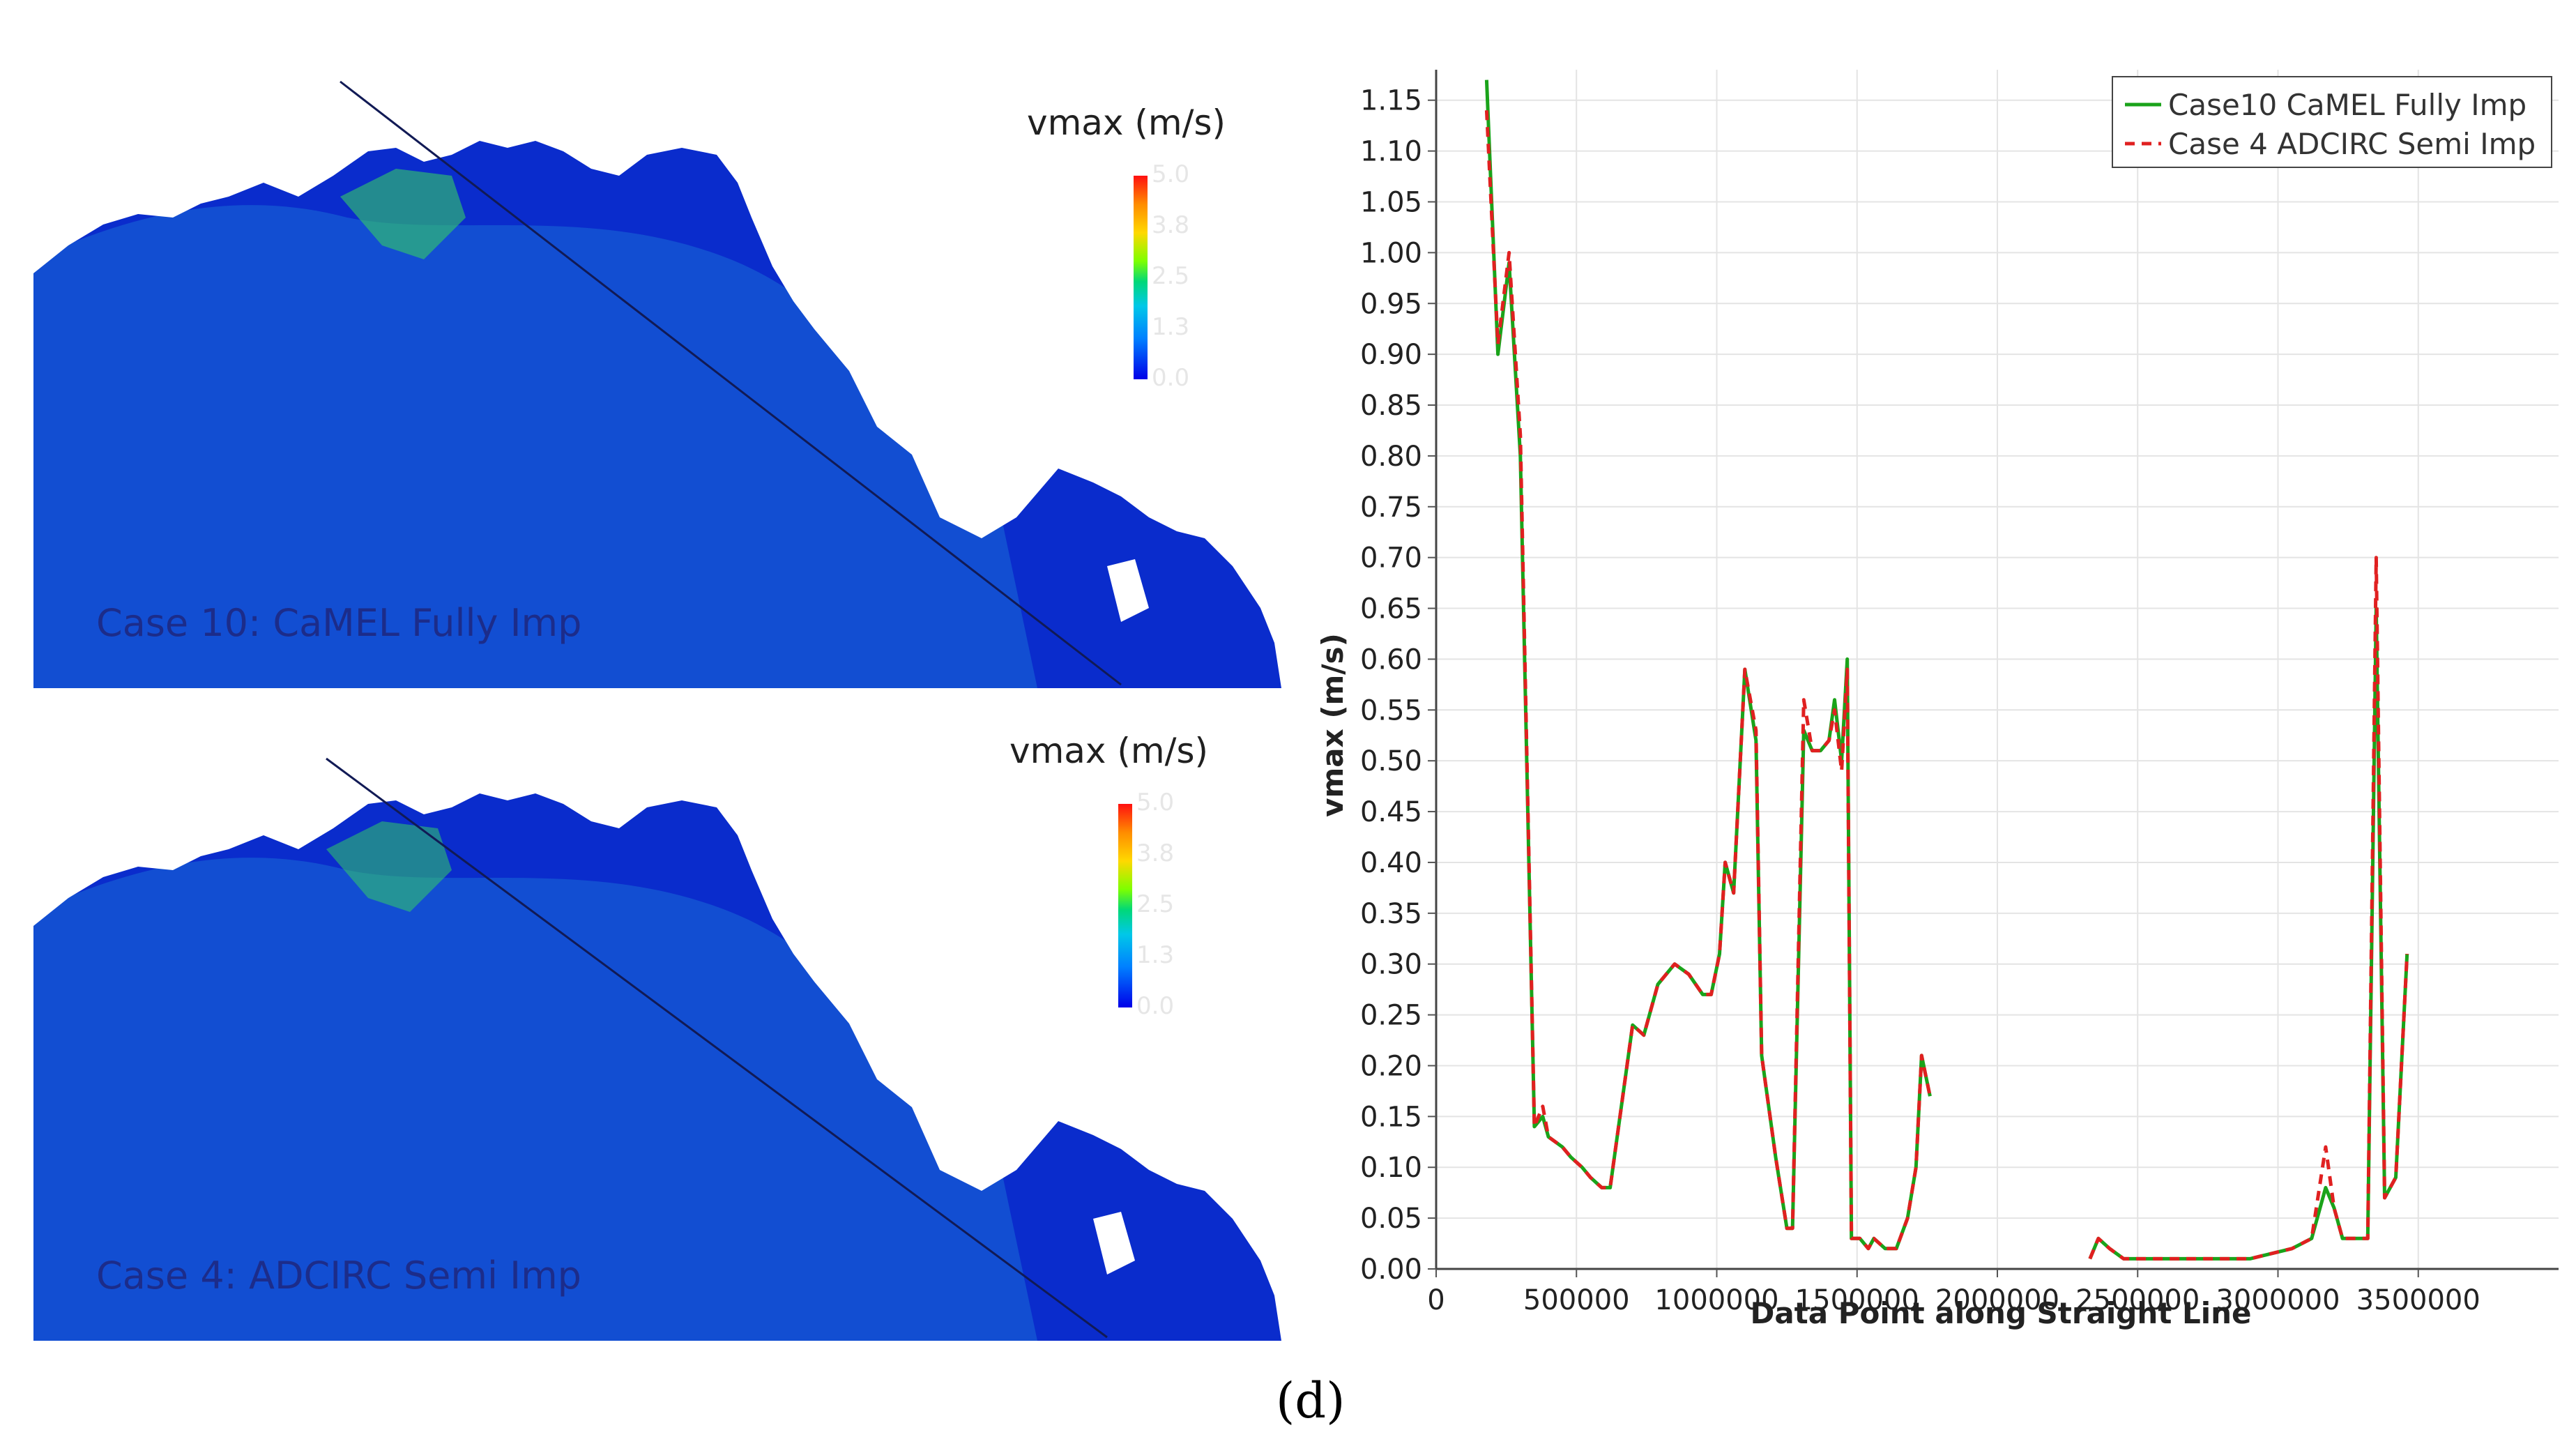 This screenshot has width=2576, height=1453. I want to click on map-title: Case 4: ADCIRC Semi Imp, so click(338, 1276).